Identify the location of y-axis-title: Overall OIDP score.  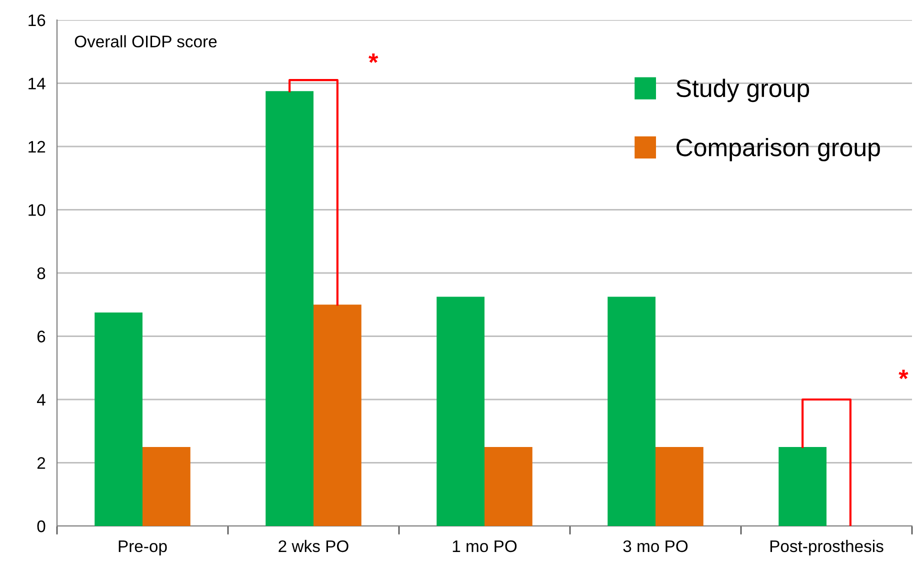
(145, 41).